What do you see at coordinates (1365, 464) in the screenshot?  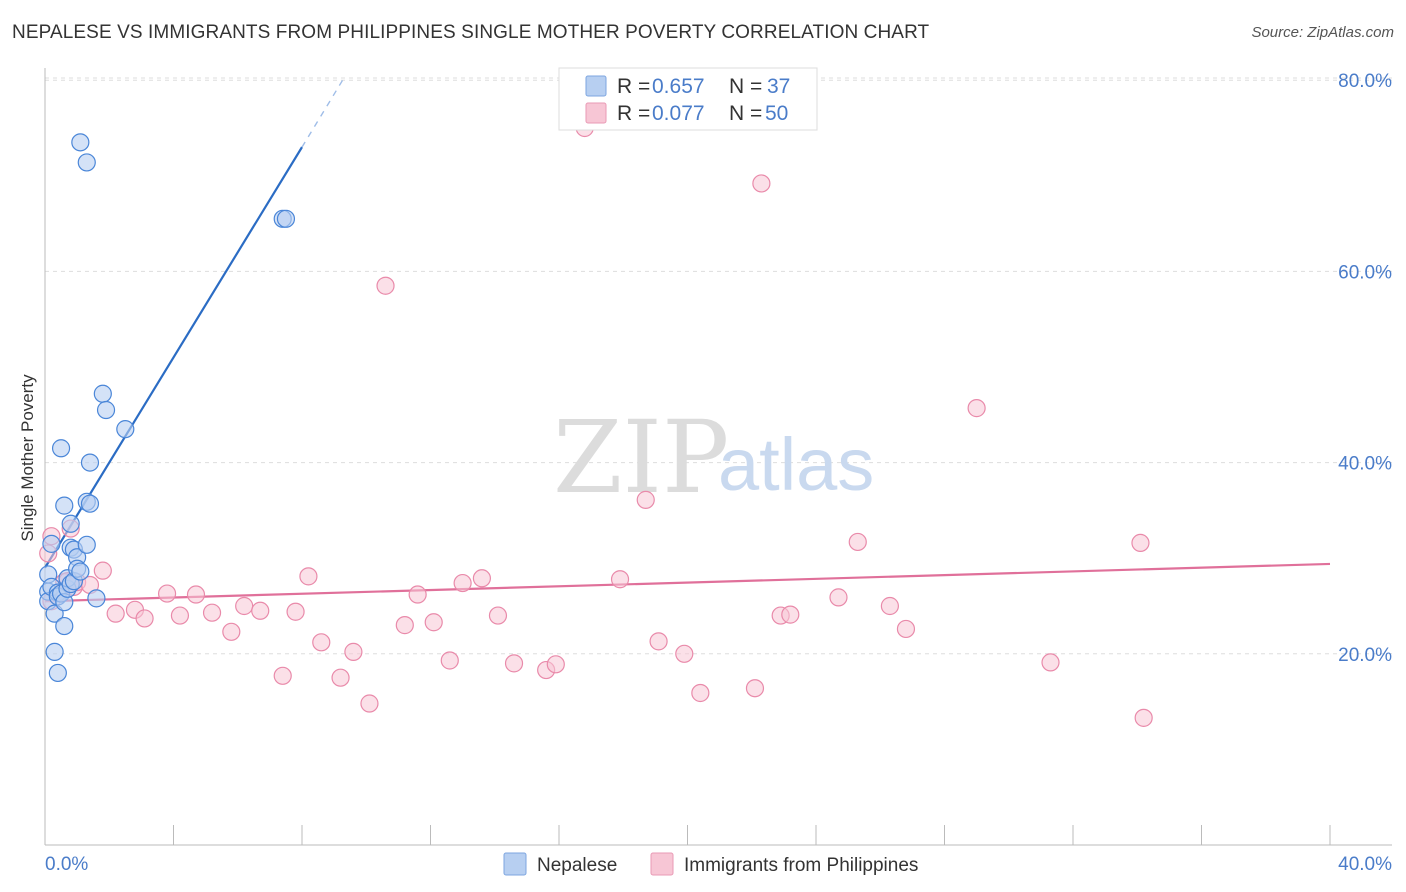 I see `y-tick-label-40: 40.0%` at bounding box center [1365, 464].